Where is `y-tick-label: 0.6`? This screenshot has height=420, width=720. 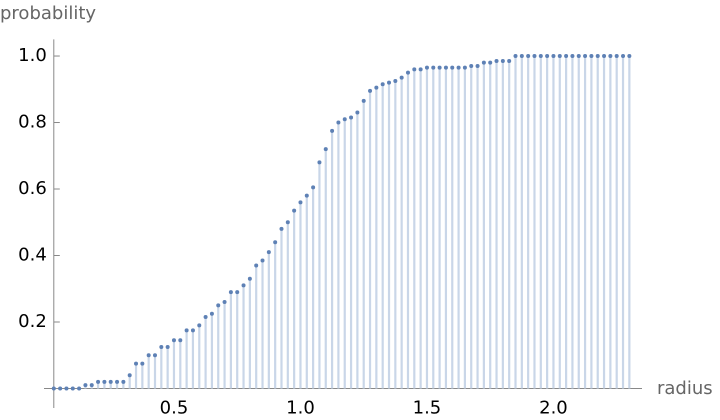
y-tick-label: 0.6 is located at coordinates (32, 188).